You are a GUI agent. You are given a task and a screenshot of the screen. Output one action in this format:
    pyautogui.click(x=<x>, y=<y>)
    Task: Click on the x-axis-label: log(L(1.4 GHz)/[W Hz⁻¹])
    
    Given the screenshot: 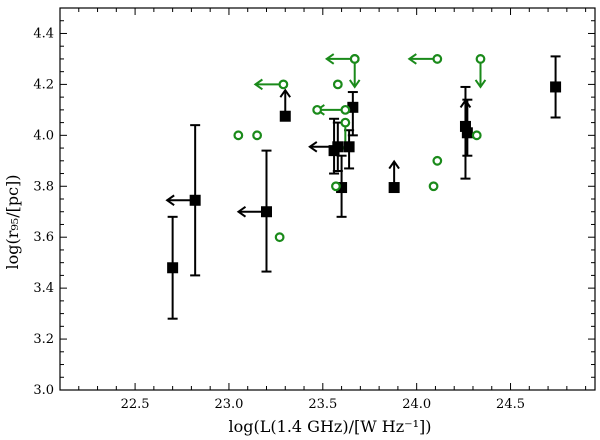 What is the action you would take?
    pyautogui.click(x=330, y=426)
    